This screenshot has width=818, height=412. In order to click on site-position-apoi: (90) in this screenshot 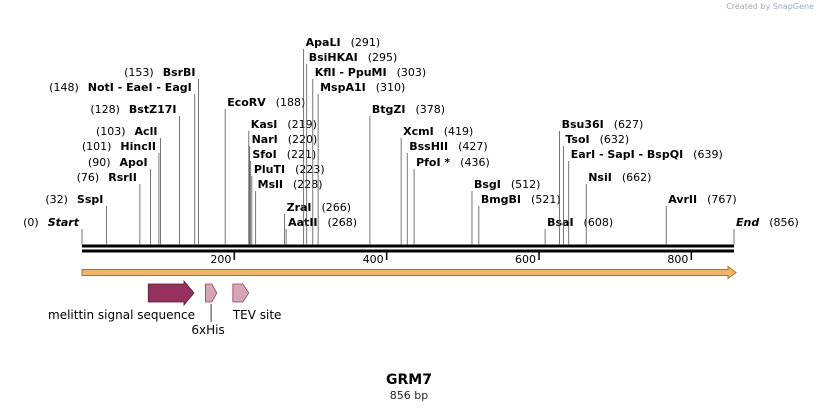, I will do `click(99, 162)`.